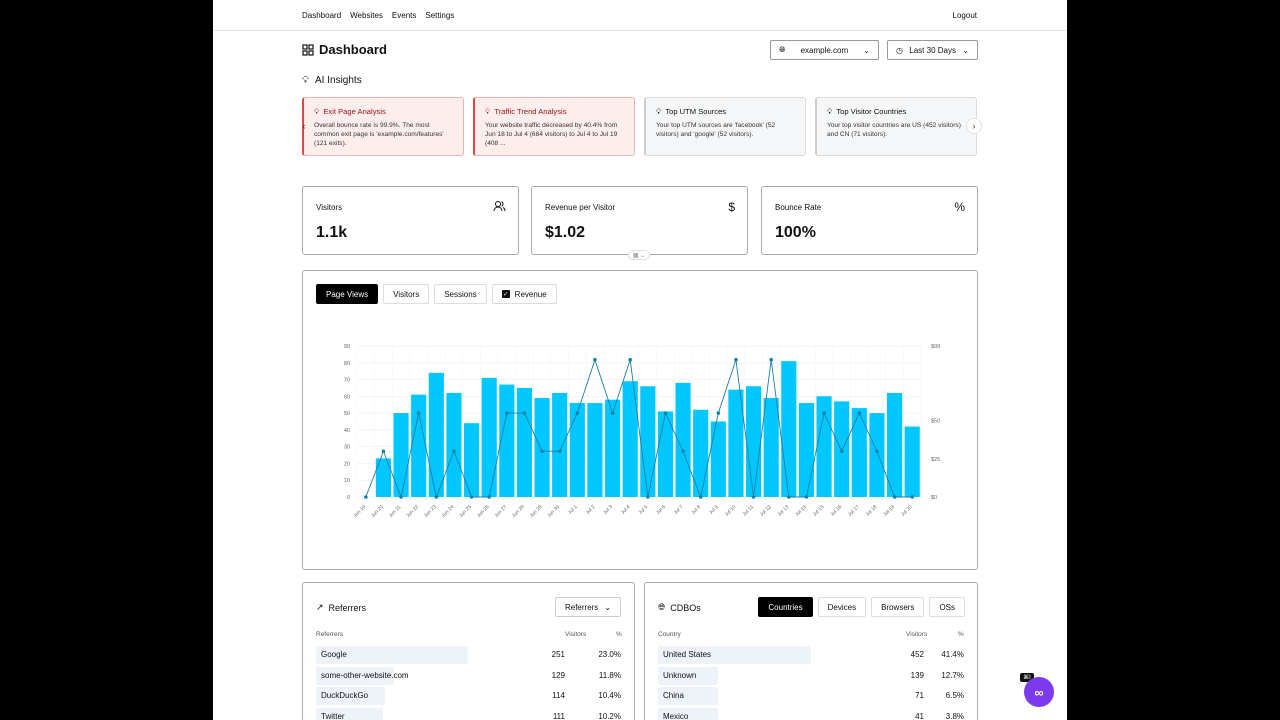 The height and width of the screenshot is (720, 1280). Describe the element at coordinates (661, 510) in the screenshot. I see `x-tick-label: Jul 6` at that location.